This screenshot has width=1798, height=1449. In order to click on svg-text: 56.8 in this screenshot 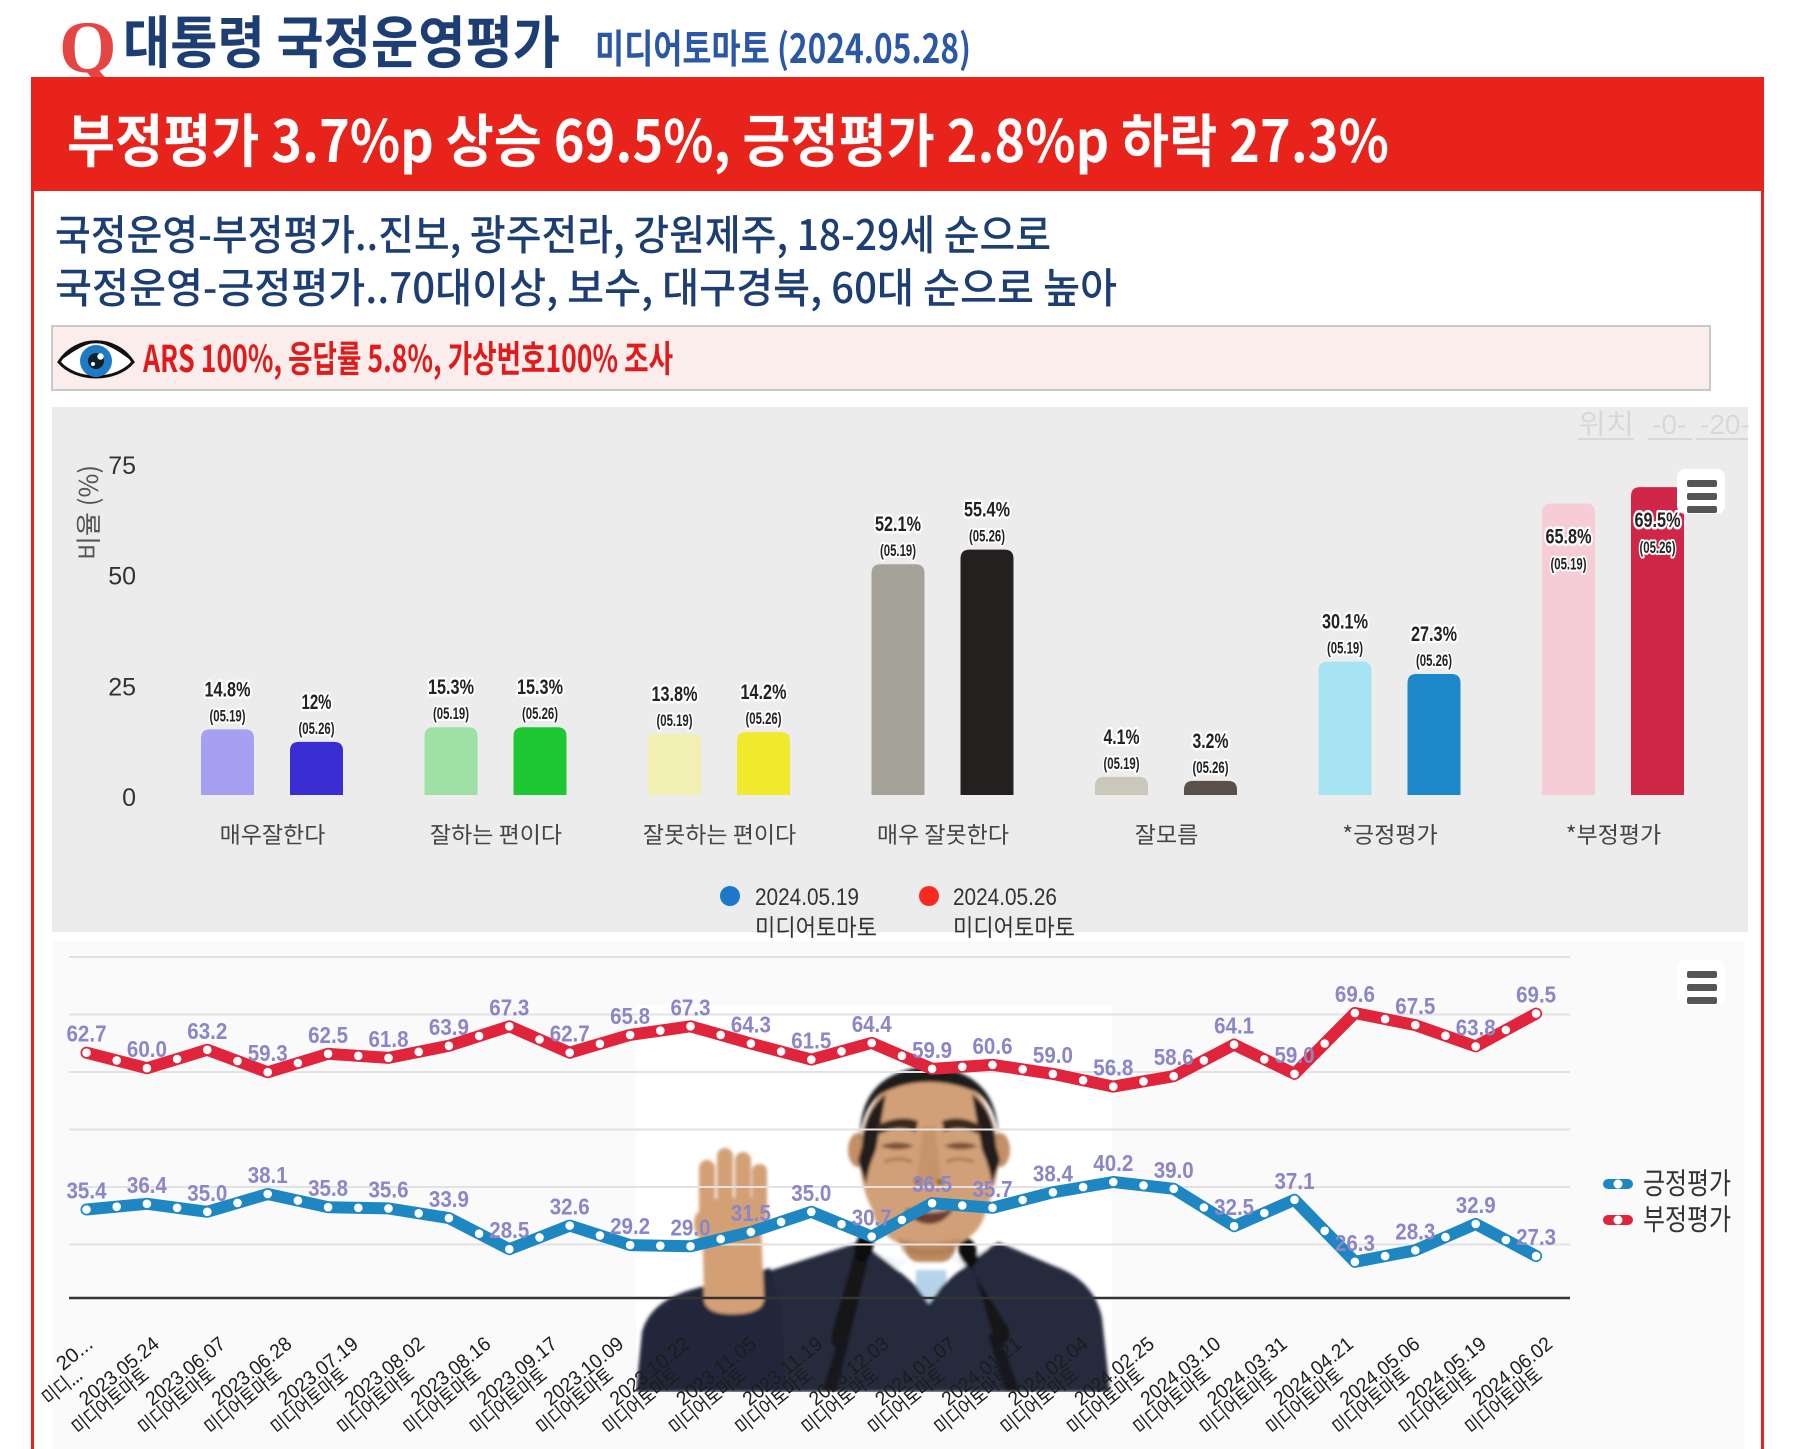, I will do `click(1113, 1068)`.